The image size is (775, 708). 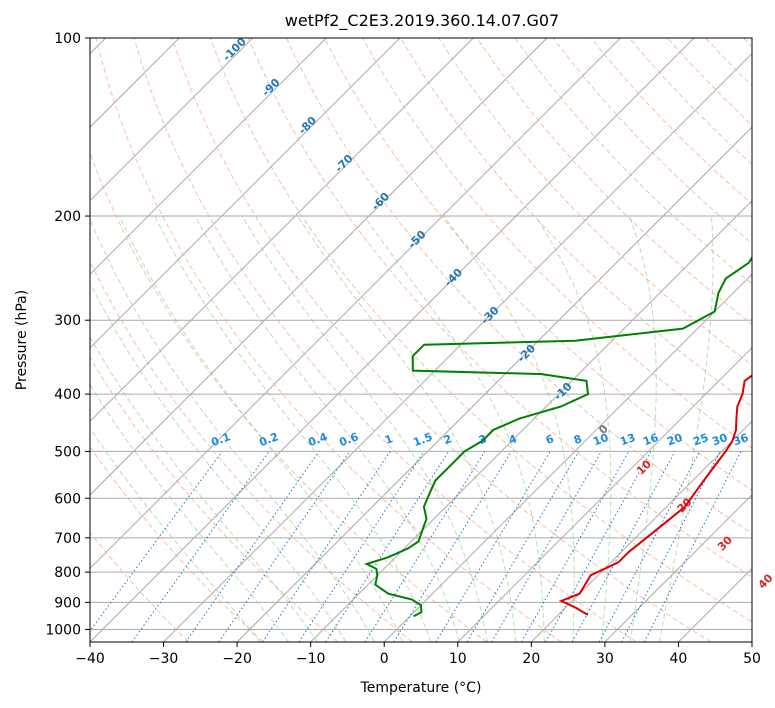 I want to click on chart-title: wetPf2_C2E3.2019.360.14.07.G07, so click(x=422, y=21).